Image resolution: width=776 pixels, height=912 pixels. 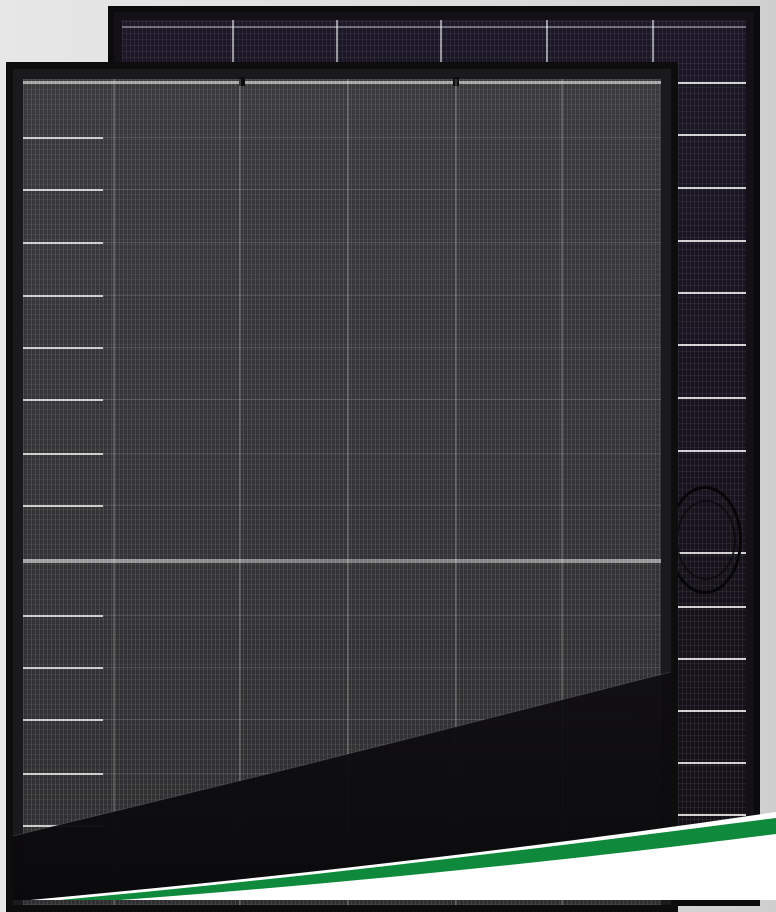 What do you see at coordinates (342, 561) in the screenshot?
I see `front-panel-center-busbar` at bounding box center [342, 561].